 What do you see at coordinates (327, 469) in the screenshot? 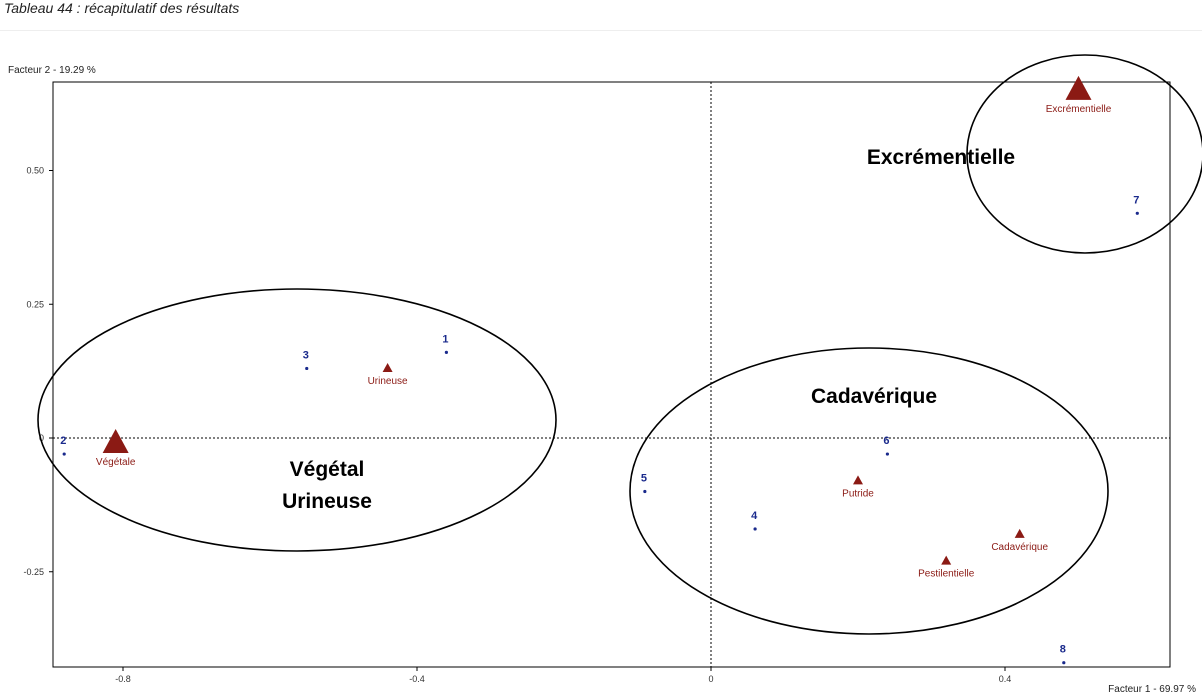
I see `group-label-vegetal: Végétal` at bounding box center [327, 469].